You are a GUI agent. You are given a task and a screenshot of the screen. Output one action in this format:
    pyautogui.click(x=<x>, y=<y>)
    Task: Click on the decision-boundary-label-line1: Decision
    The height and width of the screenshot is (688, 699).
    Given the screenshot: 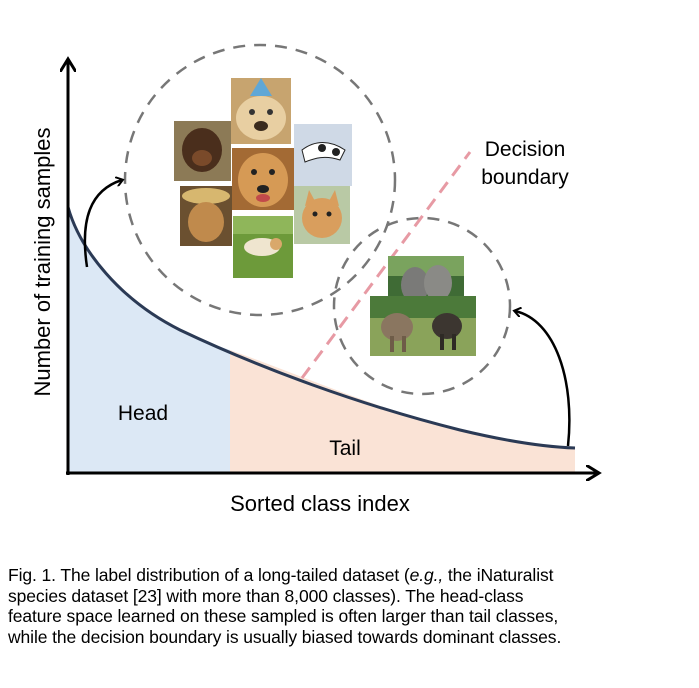 What is the action you would take?
    pyautogui.click(x=525, y=149)
    